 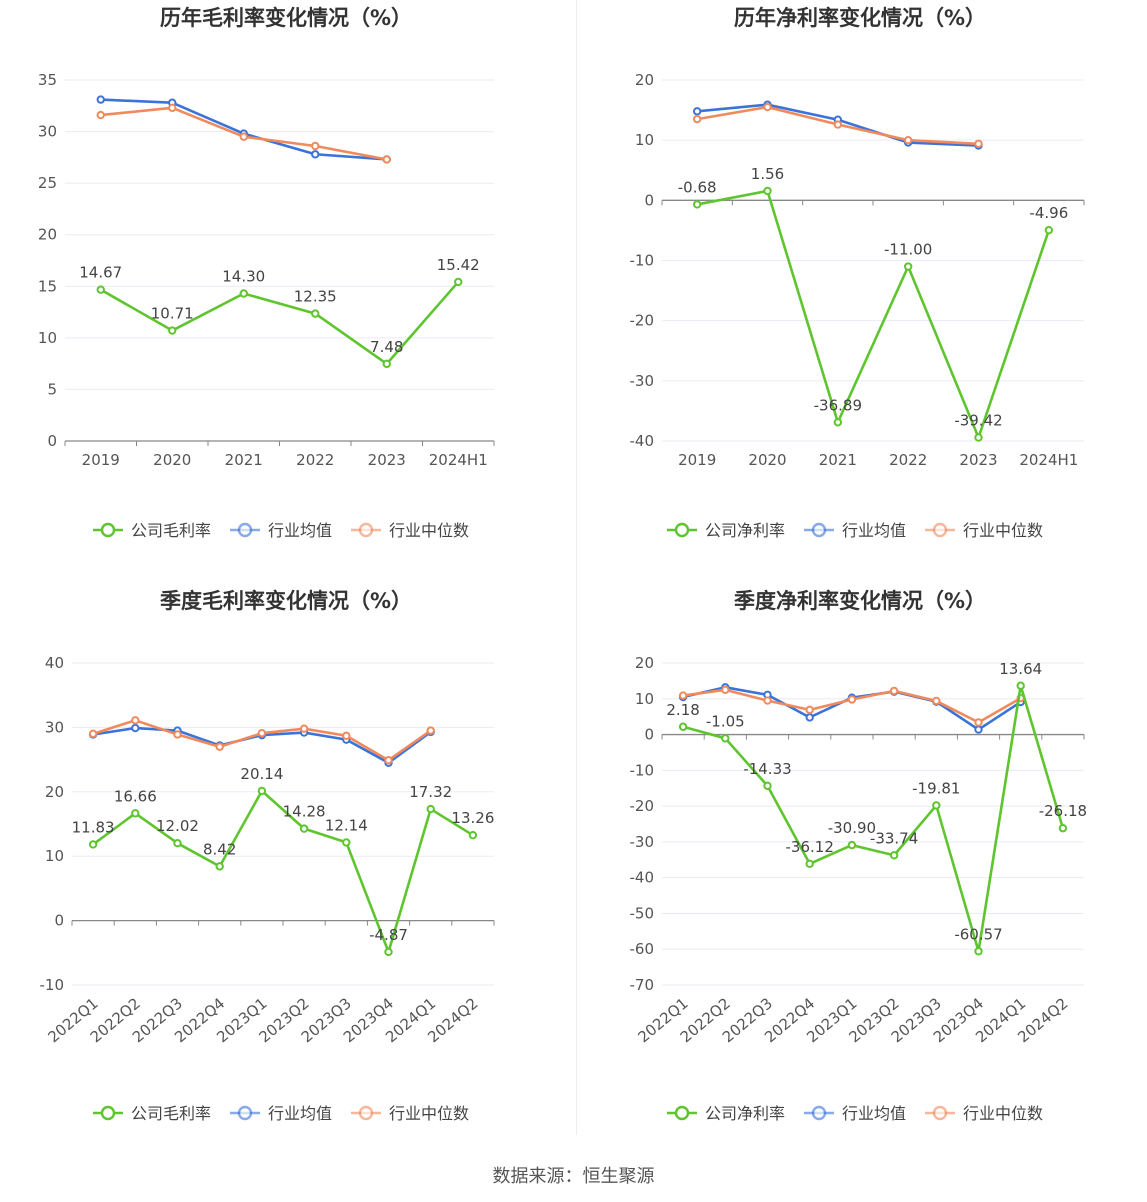 What do you see at coordinates (908, 250) in the screenshot?
I see `data-label: -11.00` at bounding box center [908, 250].